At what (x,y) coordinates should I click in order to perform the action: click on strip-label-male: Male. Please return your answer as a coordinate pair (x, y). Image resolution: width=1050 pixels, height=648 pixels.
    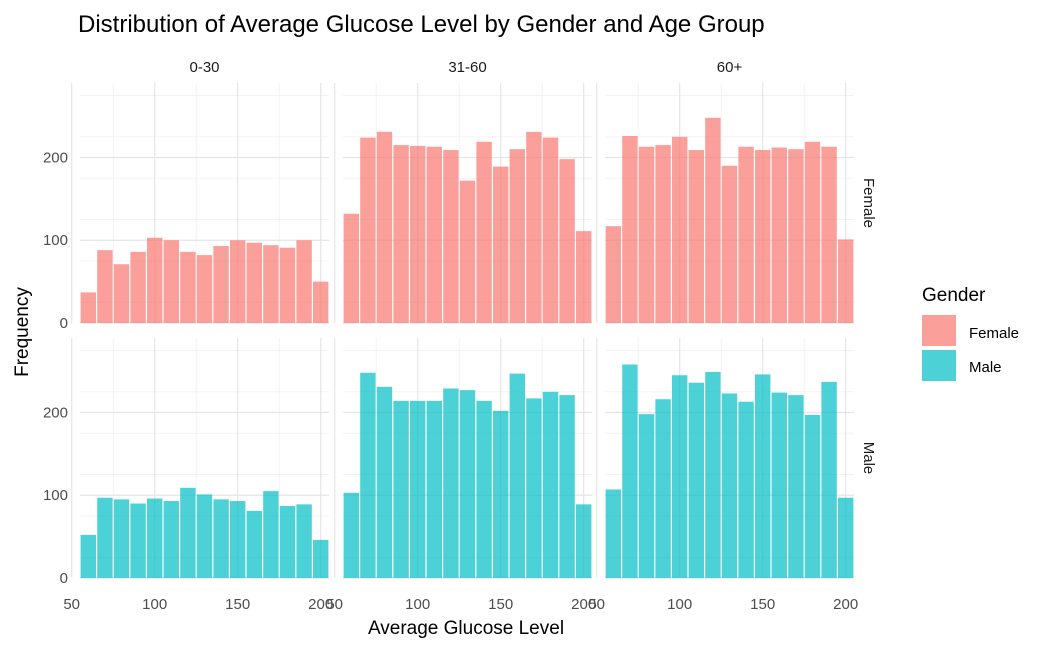
    Looking at the image, I should click on (868, 458).